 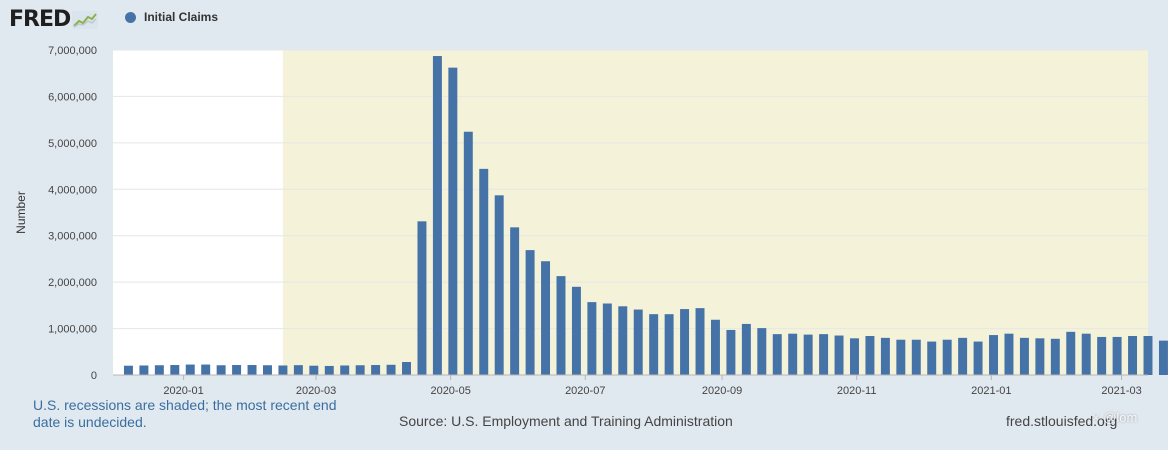 I want to click on legend-label: Initial Claims, so click(x=181, y=17).